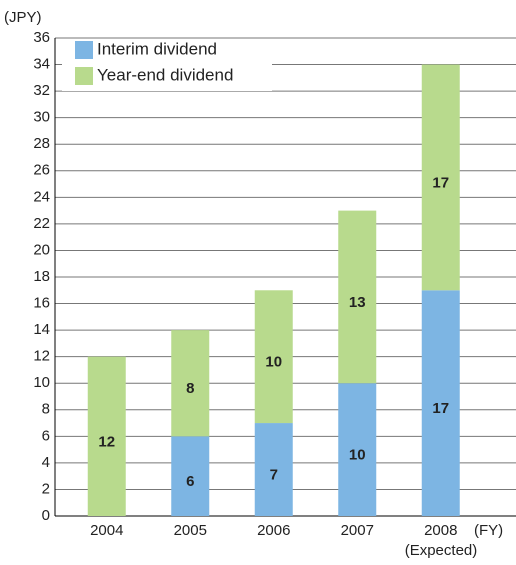 This screenshot has height=565, width=516. What do you see at coordinates (440, 530) in the screenshot?
I see `x-tick-label: 2008` at bounding box center [440, 530].